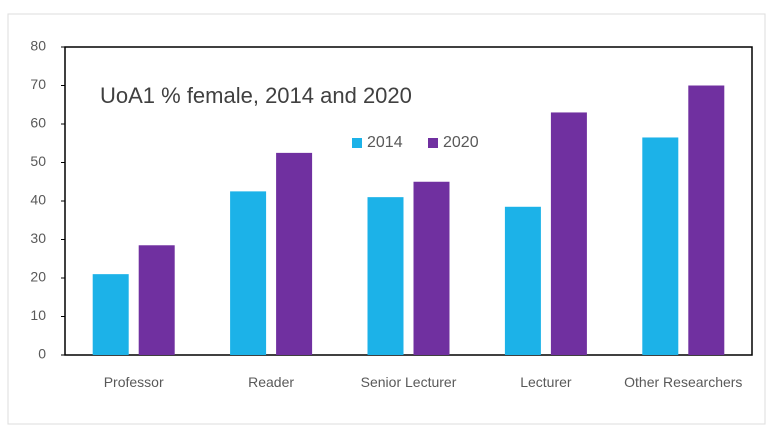 The image size is (769, 426). I want to click on y-tick-label: 70, so click(38, 84).